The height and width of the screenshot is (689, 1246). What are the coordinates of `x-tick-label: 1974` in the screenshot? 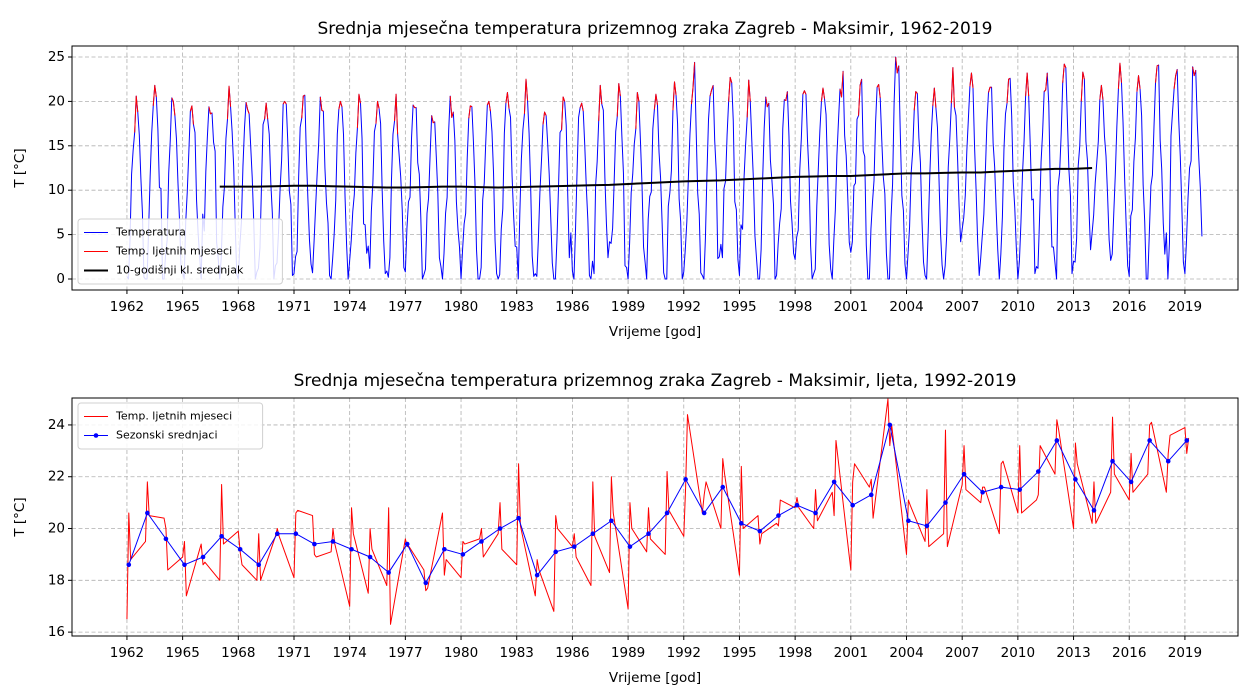 It's located at (349, 307).